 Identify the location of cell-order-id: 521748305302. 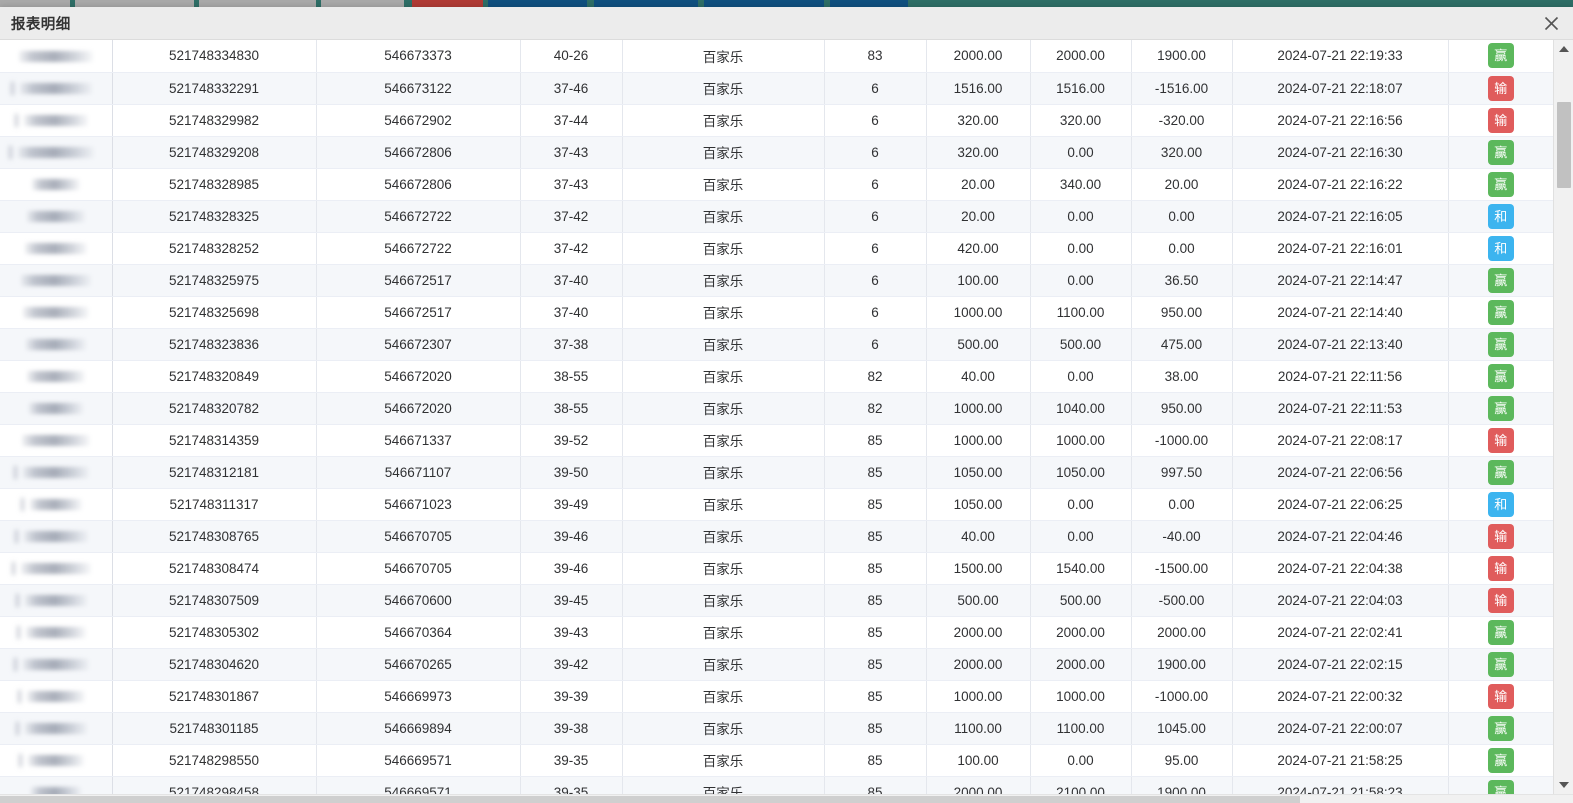
(214, 632).